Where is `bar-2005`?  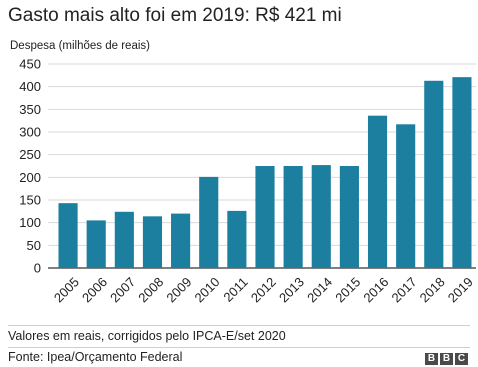 bar-2005 is located at coordinates (68, 235).